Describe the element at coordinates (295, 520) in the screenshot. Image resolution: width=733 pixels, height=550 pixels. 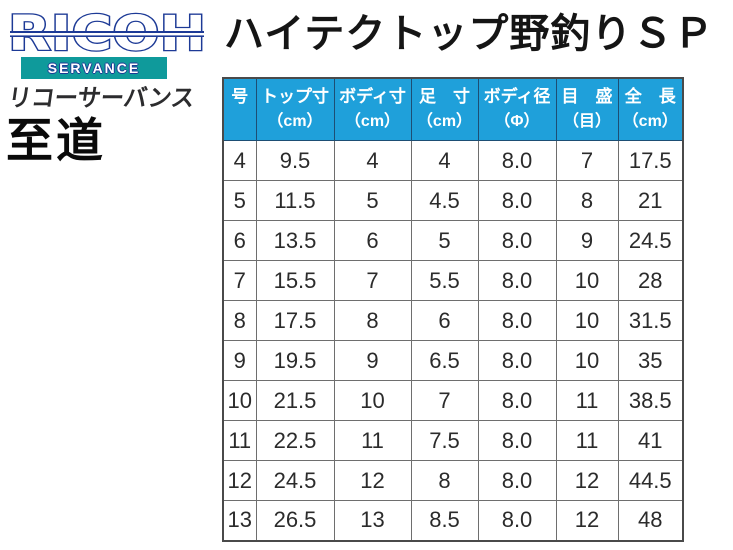
I see `value-cell: 26.5` at that location.